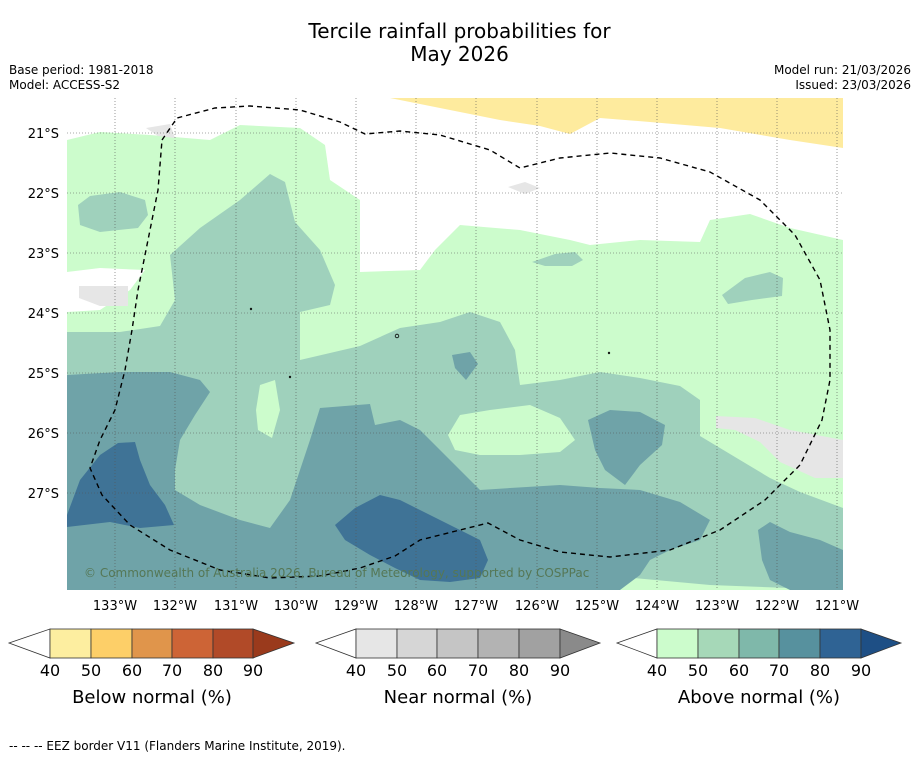 Image resolution: width=919 pixels, height=758 pixels. I want to click on lat-label: 27°S, so click(43, 494).